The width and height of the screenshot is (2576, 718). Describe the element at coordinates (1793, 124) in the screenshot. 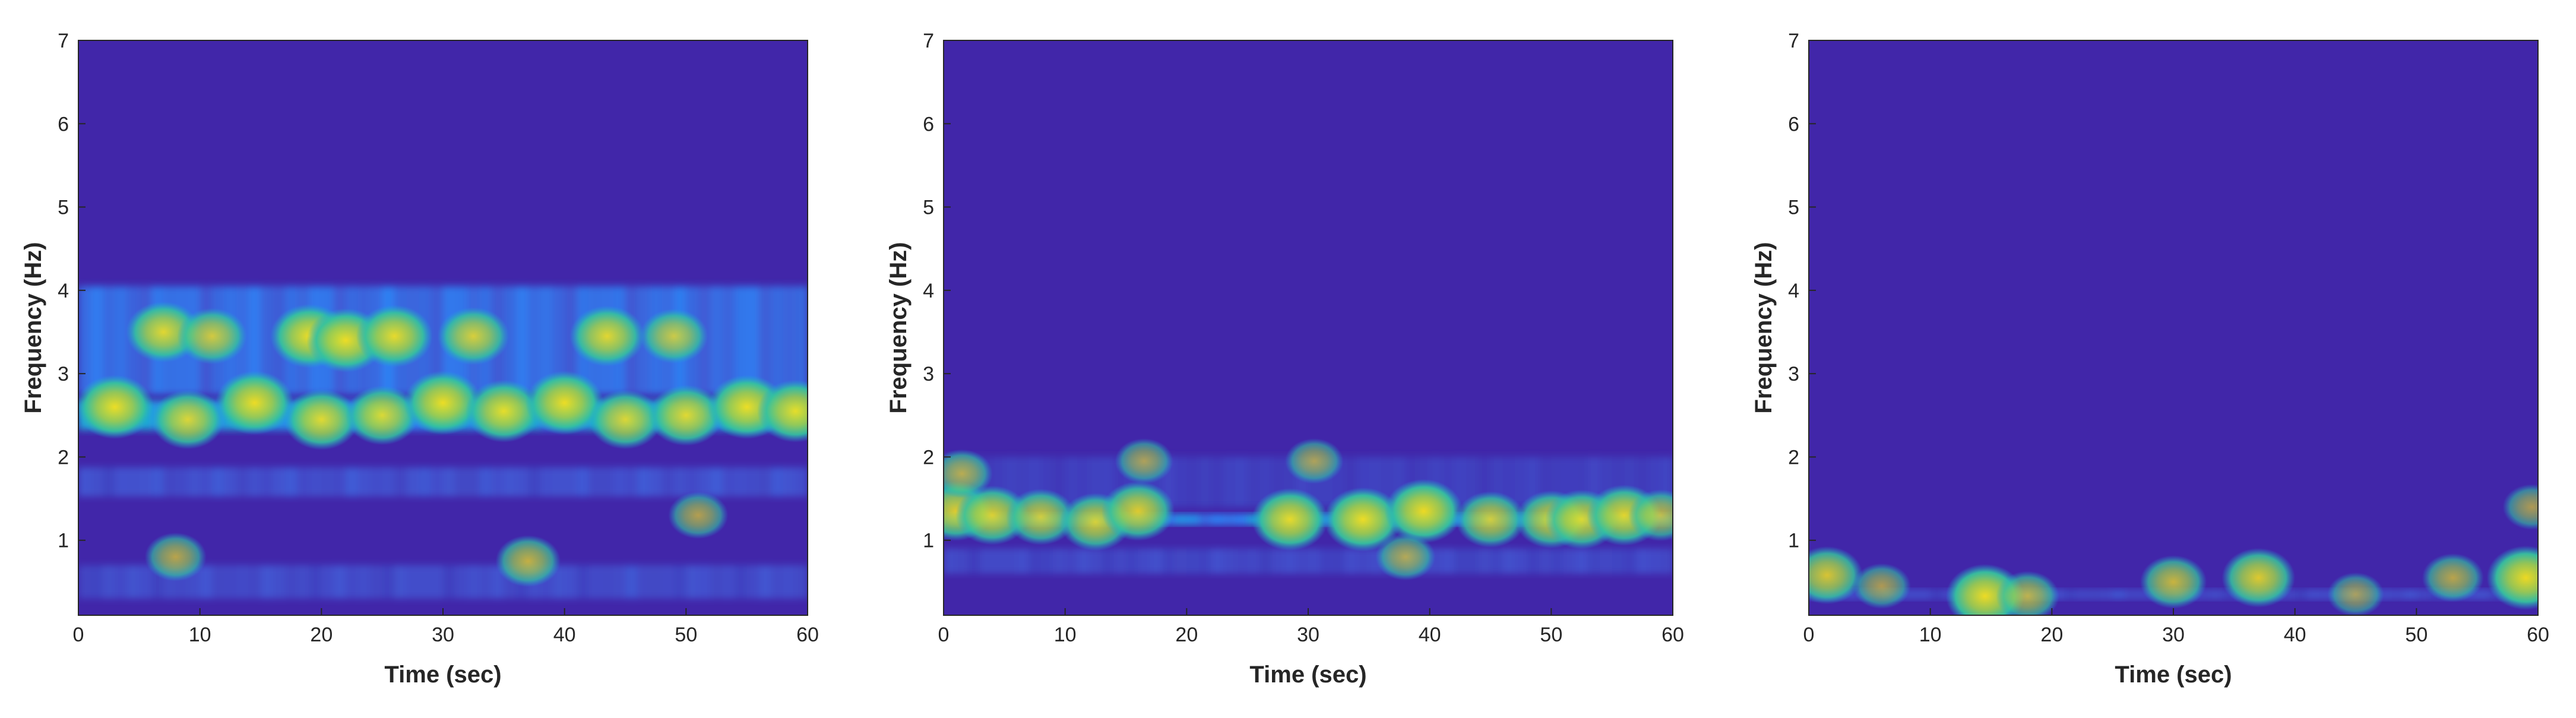

I see `y-tick-label: 6` at that location.